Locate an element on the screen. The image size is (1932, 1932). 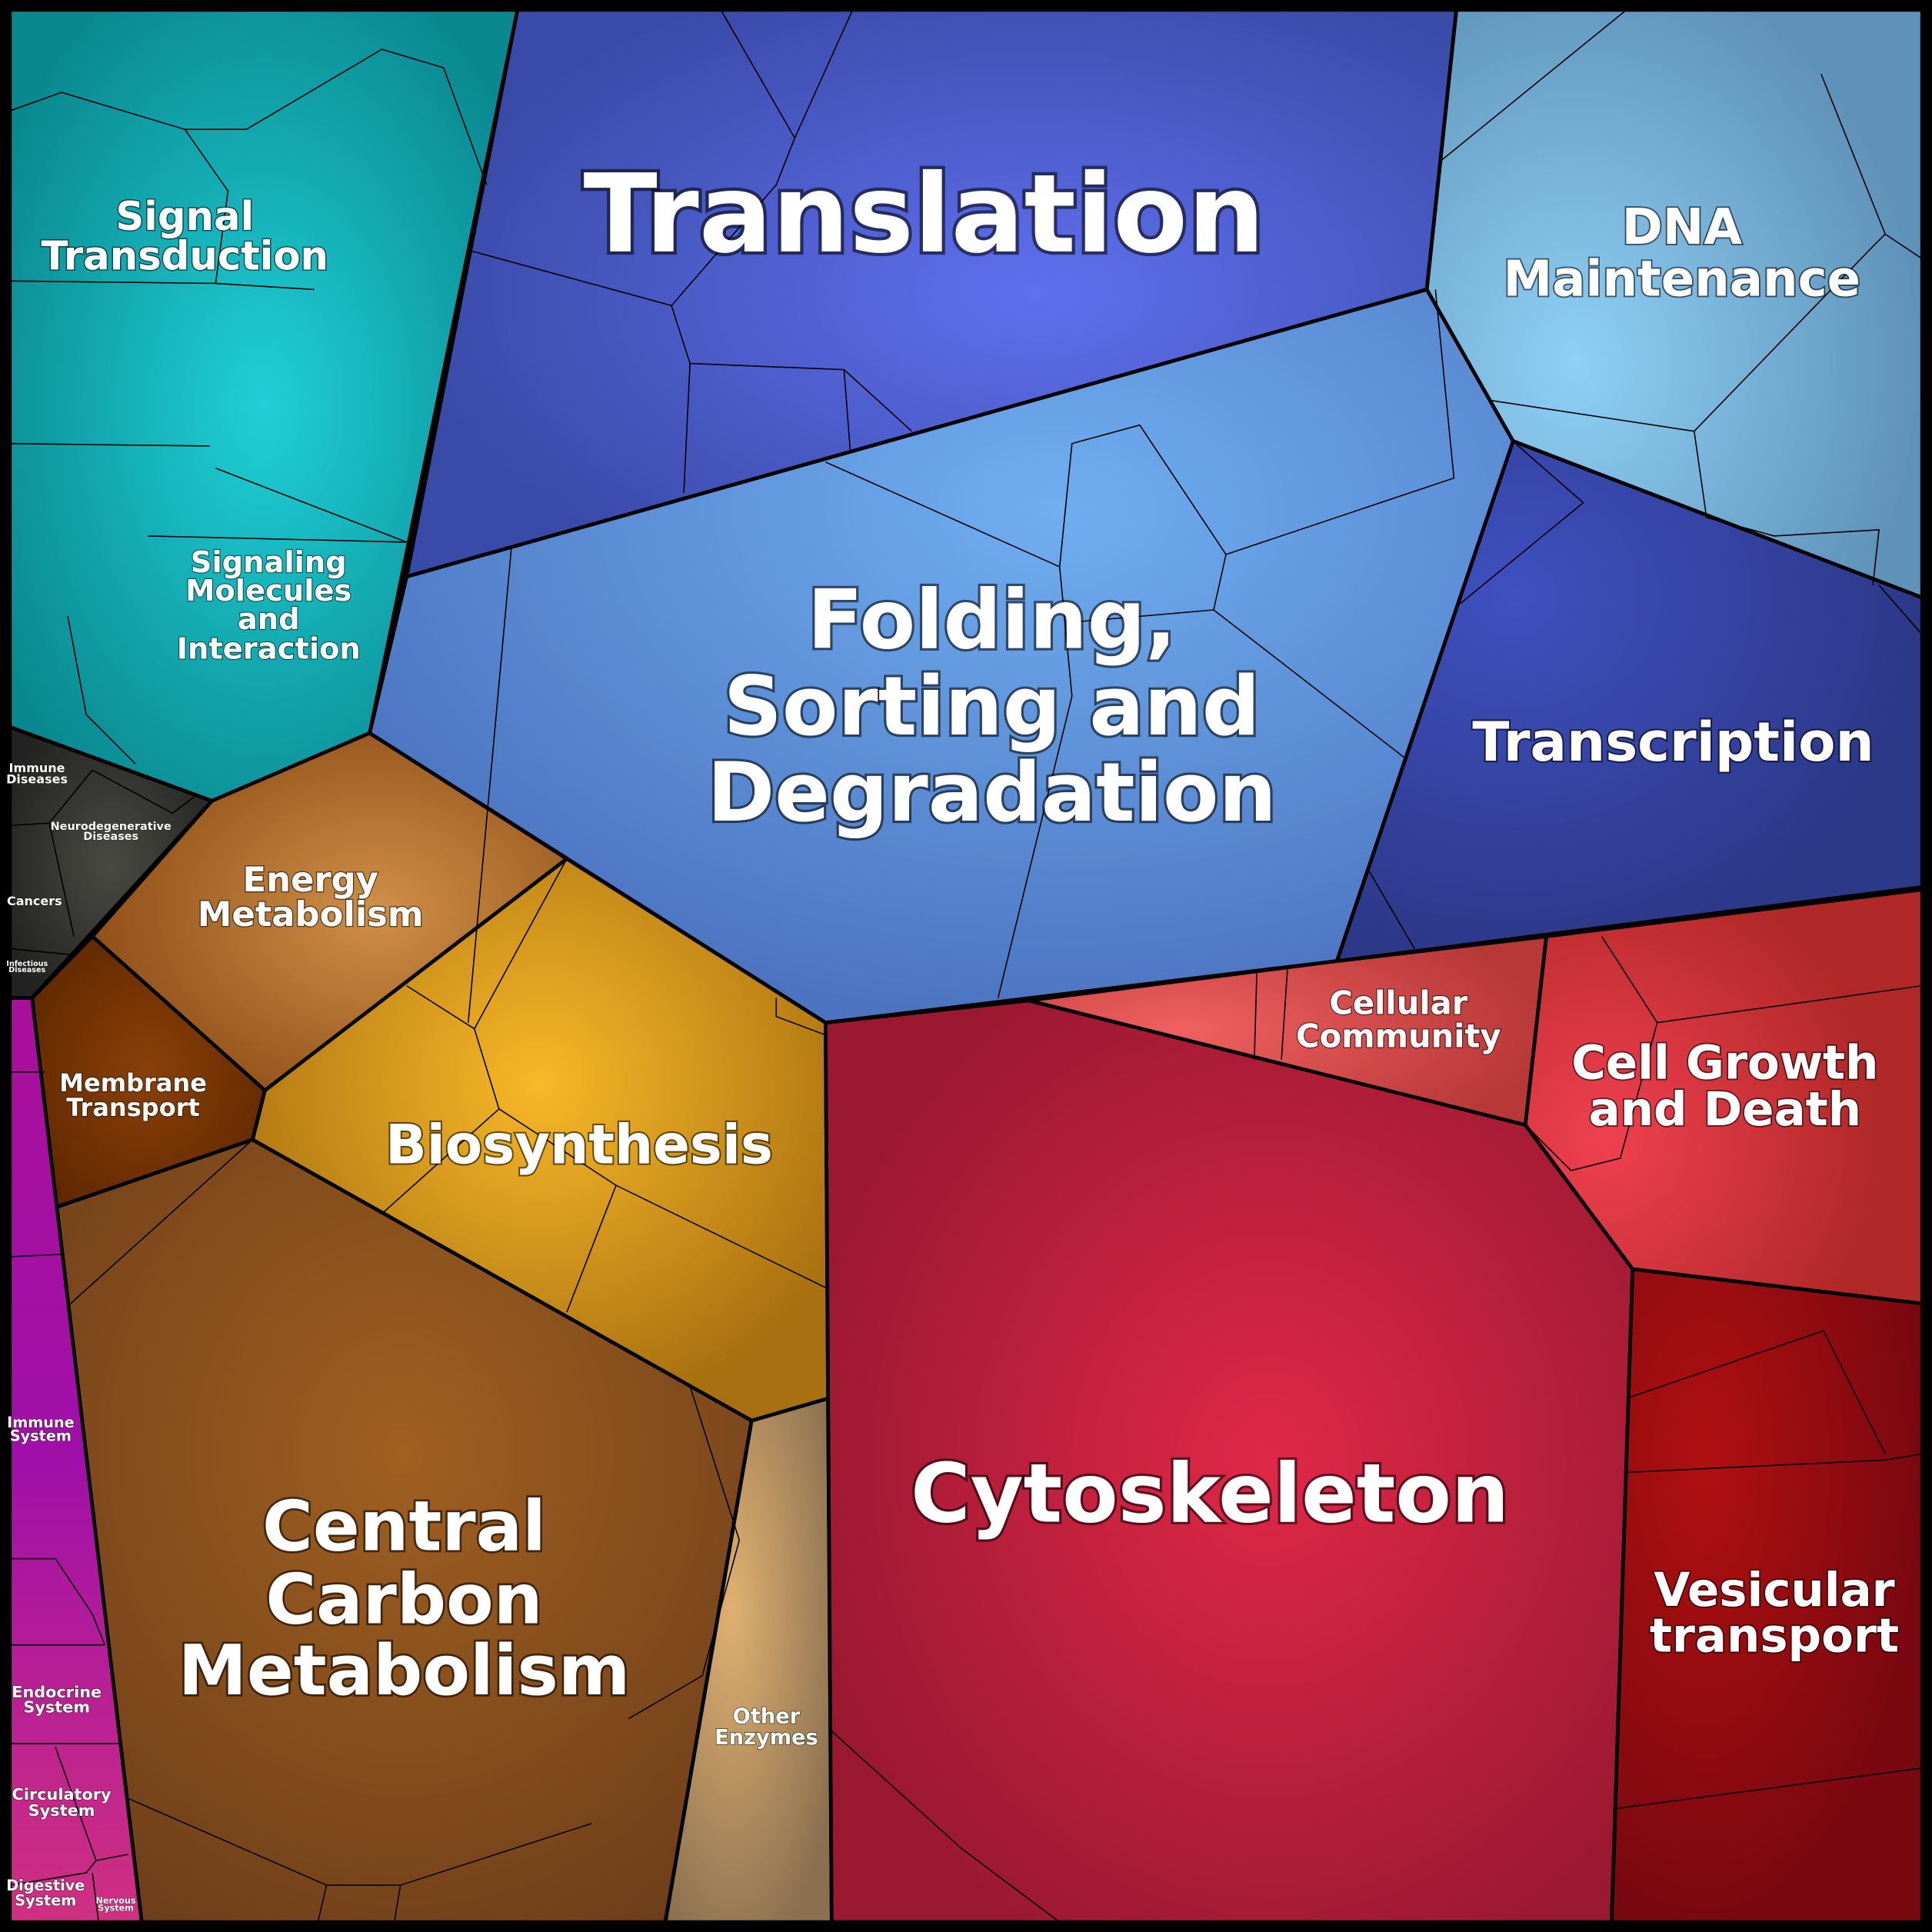
region-label: Folding, is located at coordinates (992, 620).